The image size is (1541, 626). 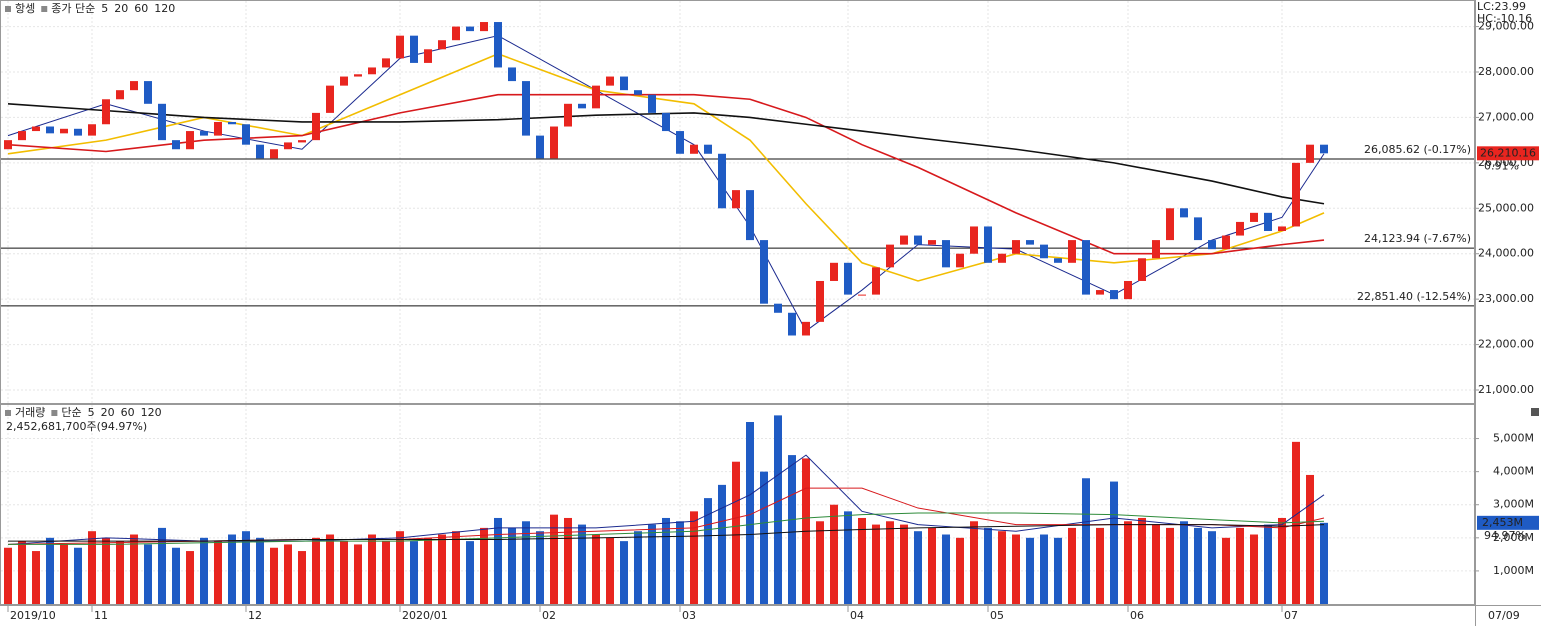 I want to click on x-tick-label: 2020/01, so click(x=425, y=615).